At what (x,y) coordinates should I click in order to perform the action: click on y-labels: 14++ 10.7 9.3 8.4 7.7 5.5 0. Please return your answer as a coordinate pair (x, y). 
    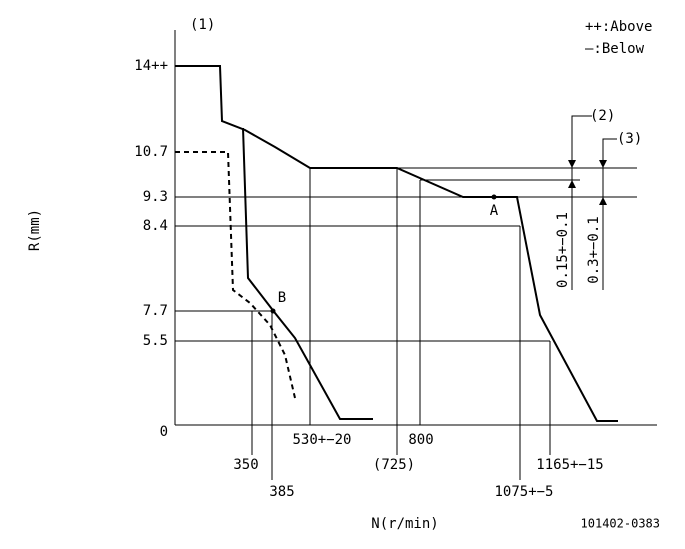
    Looking at the image, I should click on (151, 249).